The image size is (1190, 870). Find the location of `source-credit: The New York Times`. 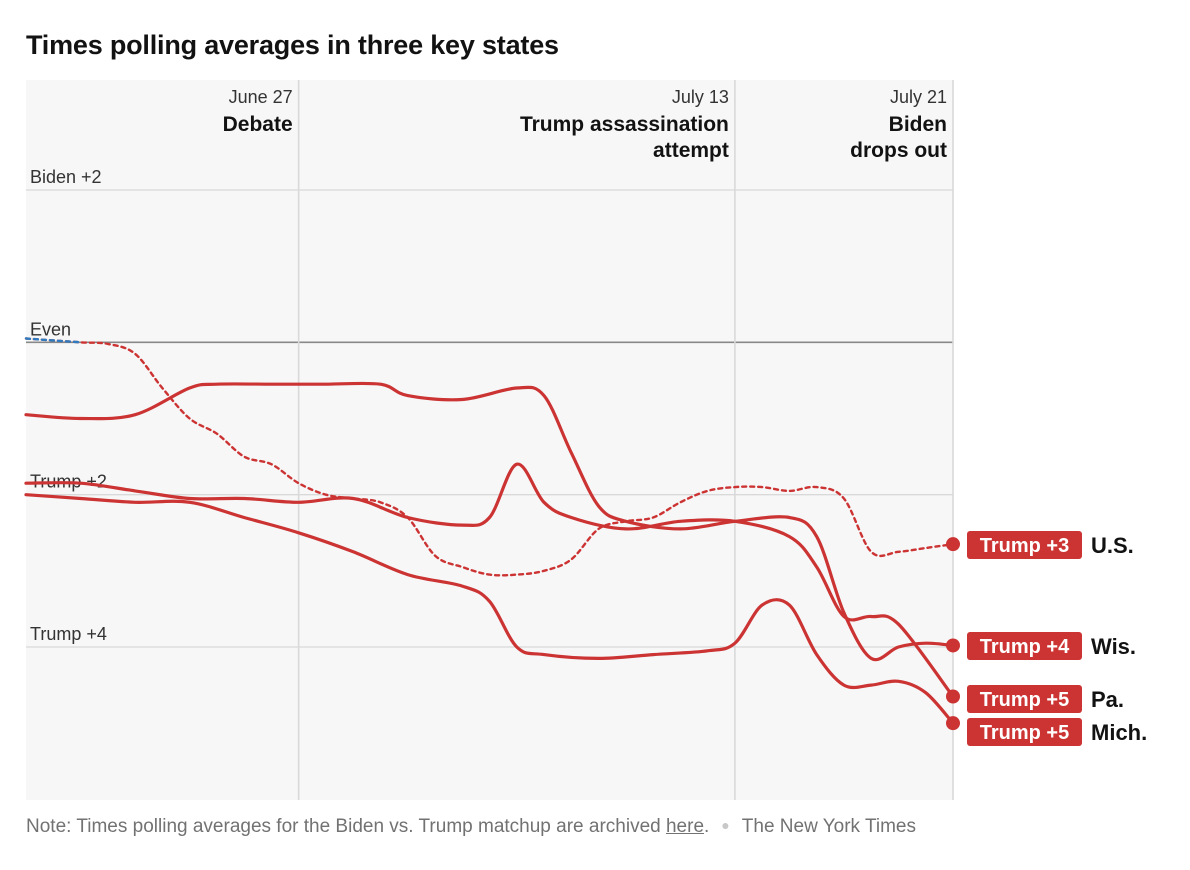

source-credit: The New York Times is located at coordinates (829, 826).